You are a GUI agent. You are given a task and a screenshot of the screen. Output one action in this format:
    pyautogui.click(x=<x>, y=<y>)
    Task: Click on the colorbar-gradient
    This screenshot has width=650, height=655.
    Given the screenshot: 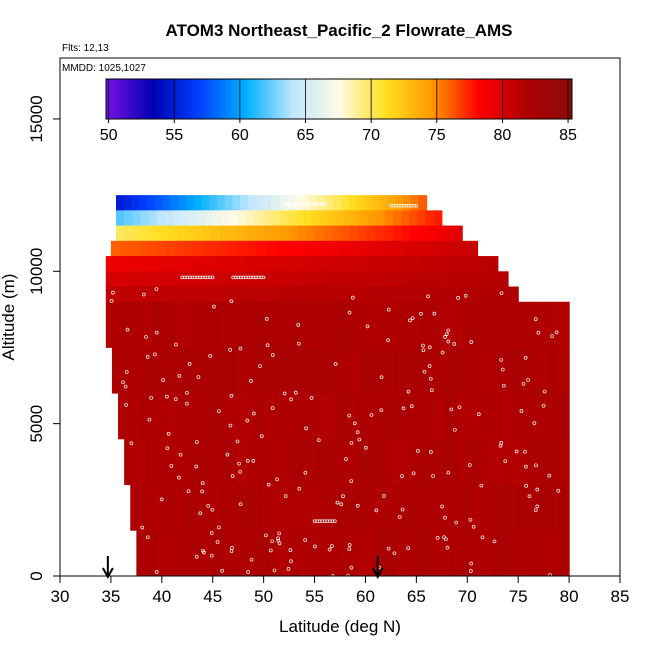 What is the action you would take?
    pyautogui.click(x=339, y=99)
    